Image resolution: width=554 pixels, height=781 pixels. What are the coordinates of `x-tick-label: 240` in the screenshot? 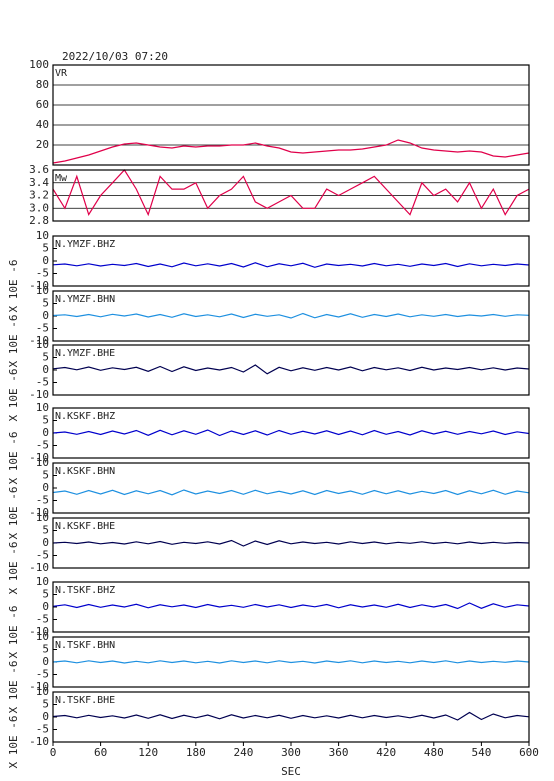 It's located at (243, 752).